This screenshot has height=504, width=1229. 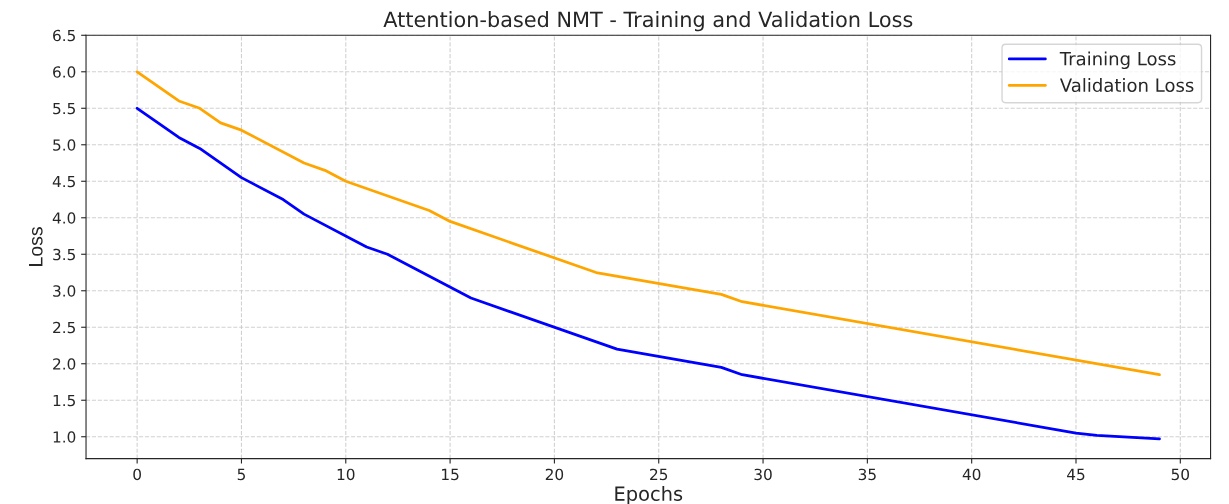 What do you see at coordinates (64, 327) in the screenshot?
I see `y-tick-label: 2.5` at bounding box center [64, 327].